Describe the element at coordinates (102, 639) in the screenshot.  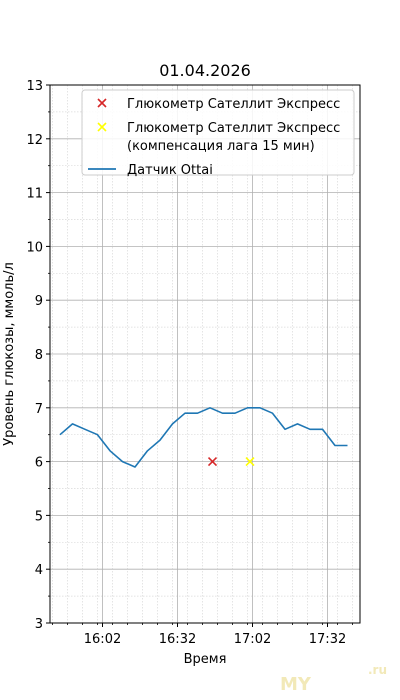
I see `x-tick-label: 16:02` at that location.